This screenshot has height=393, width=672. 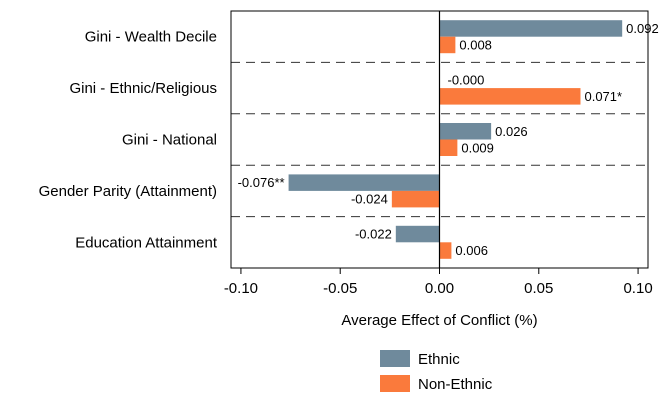 What do you see at coordinates (439, 359) in the screenshot?
I see `legend-label: Ethnic` at bounding box center [439, 359].